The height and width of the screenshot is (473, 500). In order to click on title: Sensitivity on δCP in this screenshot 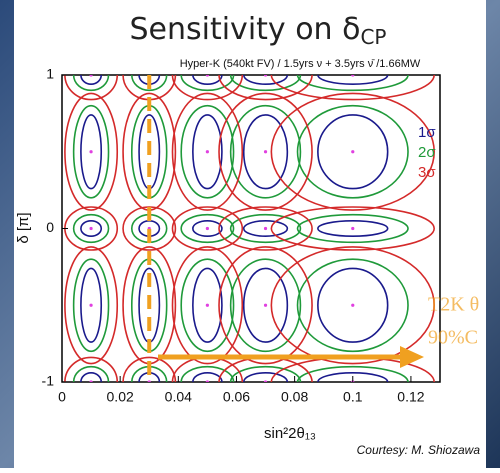, I will do `click(257, 30)`.